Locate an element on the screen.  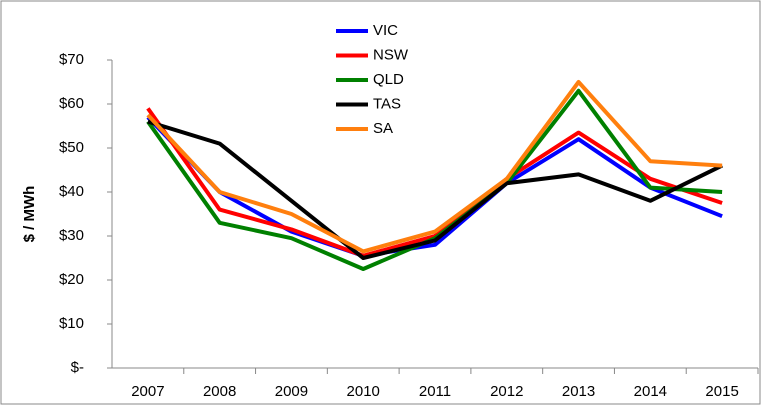
y-tick-label: $50 is located at coordinates (71, 147).